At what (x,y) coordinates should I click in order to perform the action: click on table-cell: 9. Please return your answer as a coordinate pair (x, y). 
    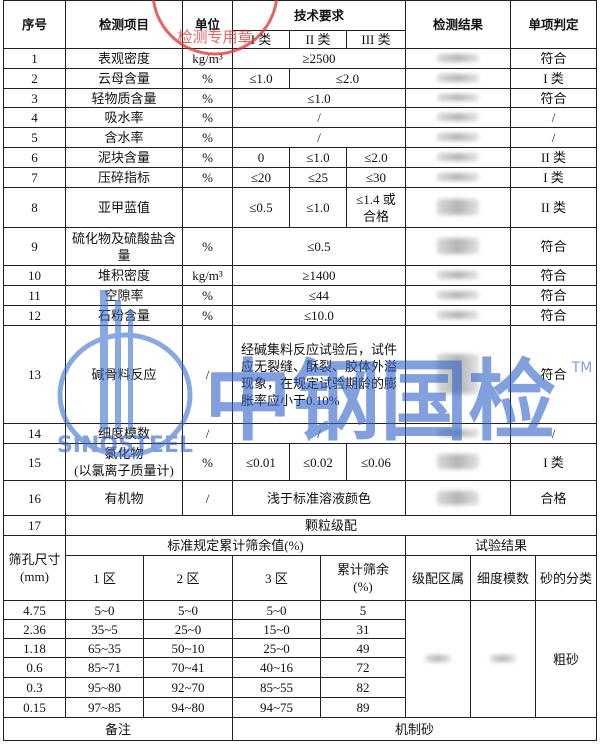
    Looking at the image, I should click on (34, 246).